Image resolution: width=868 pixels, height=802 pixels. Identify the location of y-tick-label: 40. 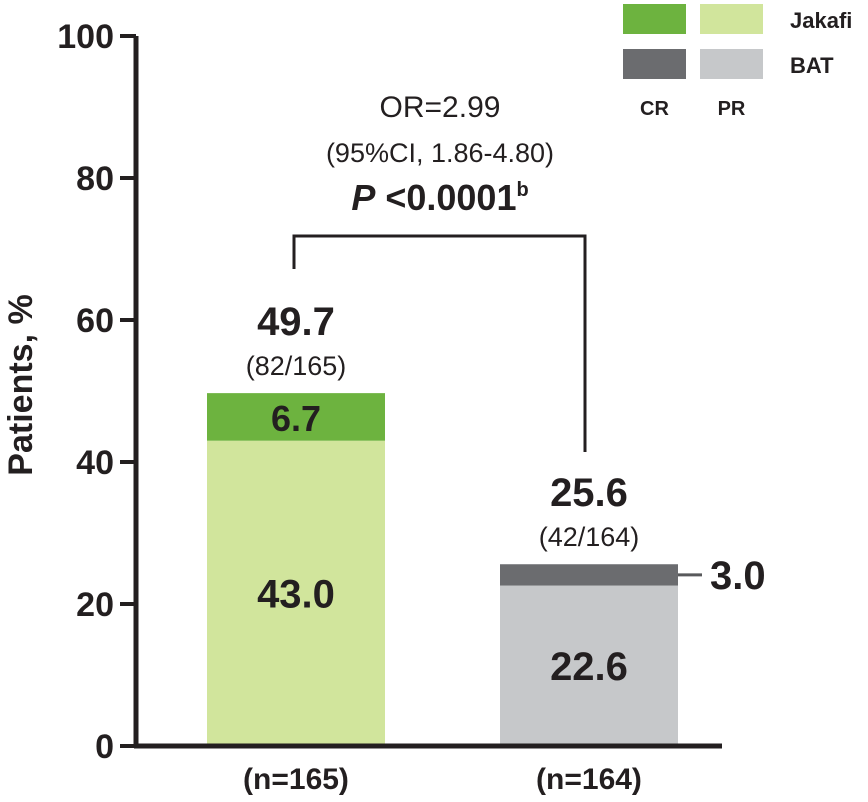
(95, 463).